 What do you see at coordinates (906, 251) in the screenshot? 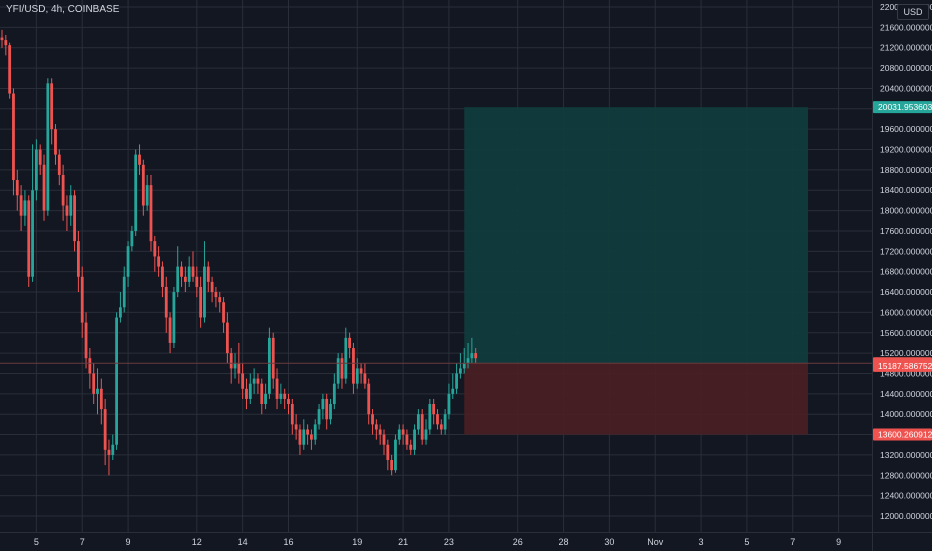
I see `y-tick-label: 17200.00000000` at bounding box center [906, 251].